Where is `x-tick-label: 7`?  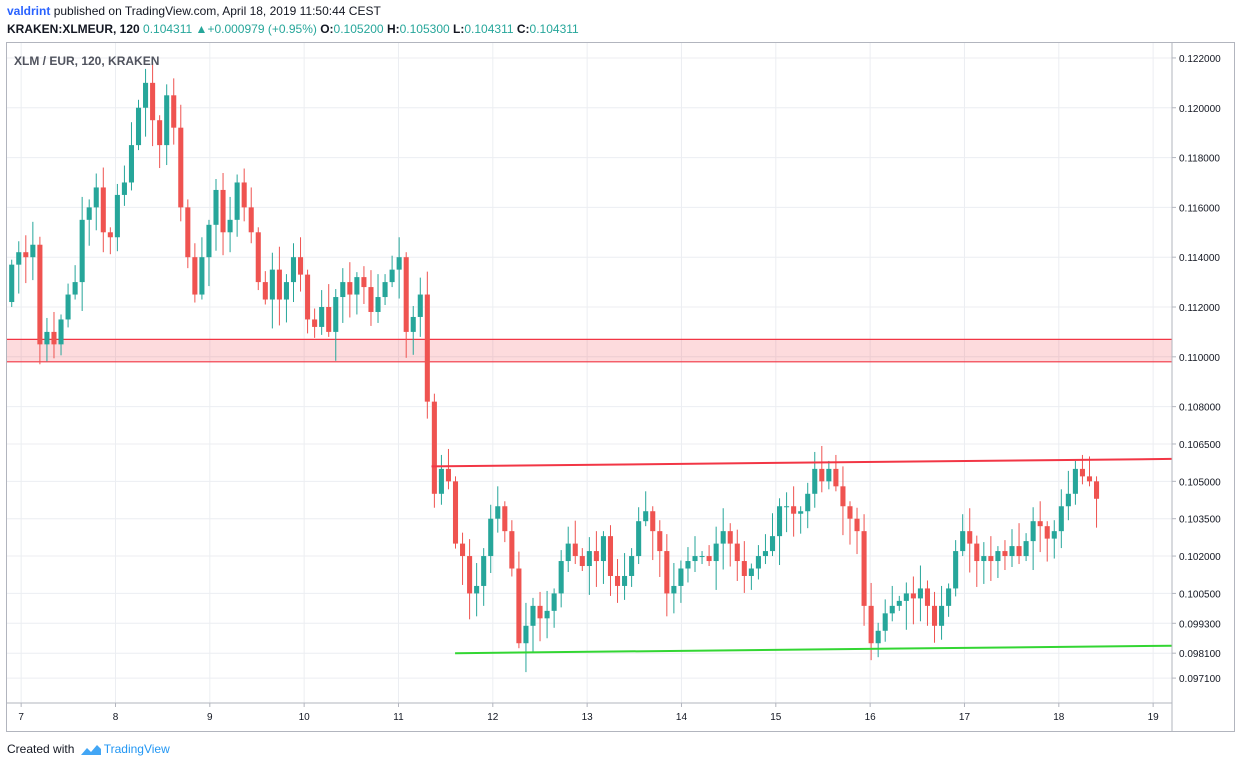 x-tick-label: 7 is located at coordinates (21, 717).